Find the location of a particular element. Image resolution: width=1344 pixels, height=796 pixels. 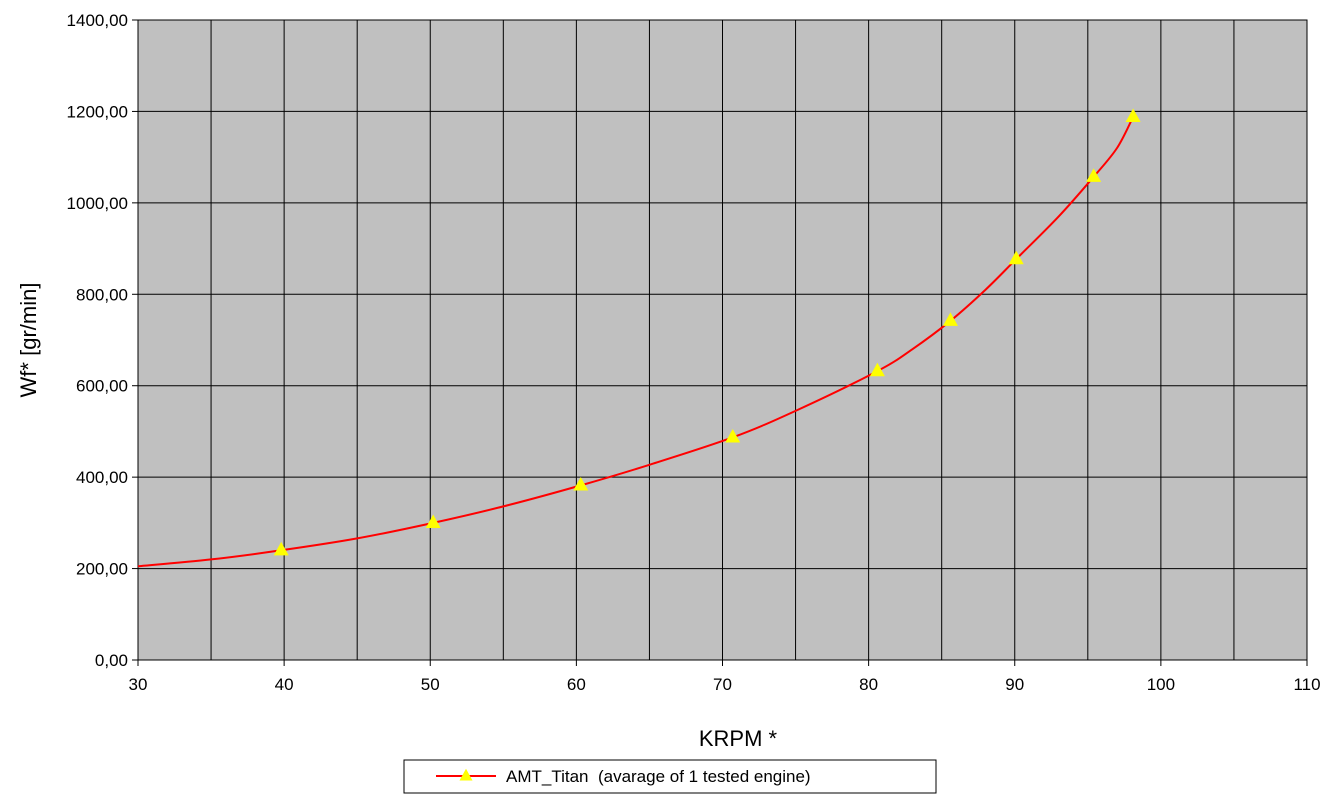

legend-label: AMT_Titan (avarage of 1 tested engine) is located at coordinates (658, 776).